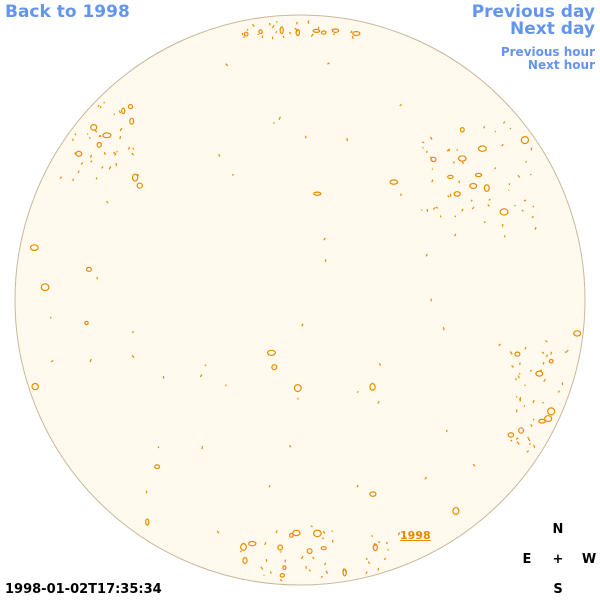 This screenshot has height=600, width=600. Describe the element at coordinates (552, 29) in the screenshot. I see `next-day-link: Next day` at that location.